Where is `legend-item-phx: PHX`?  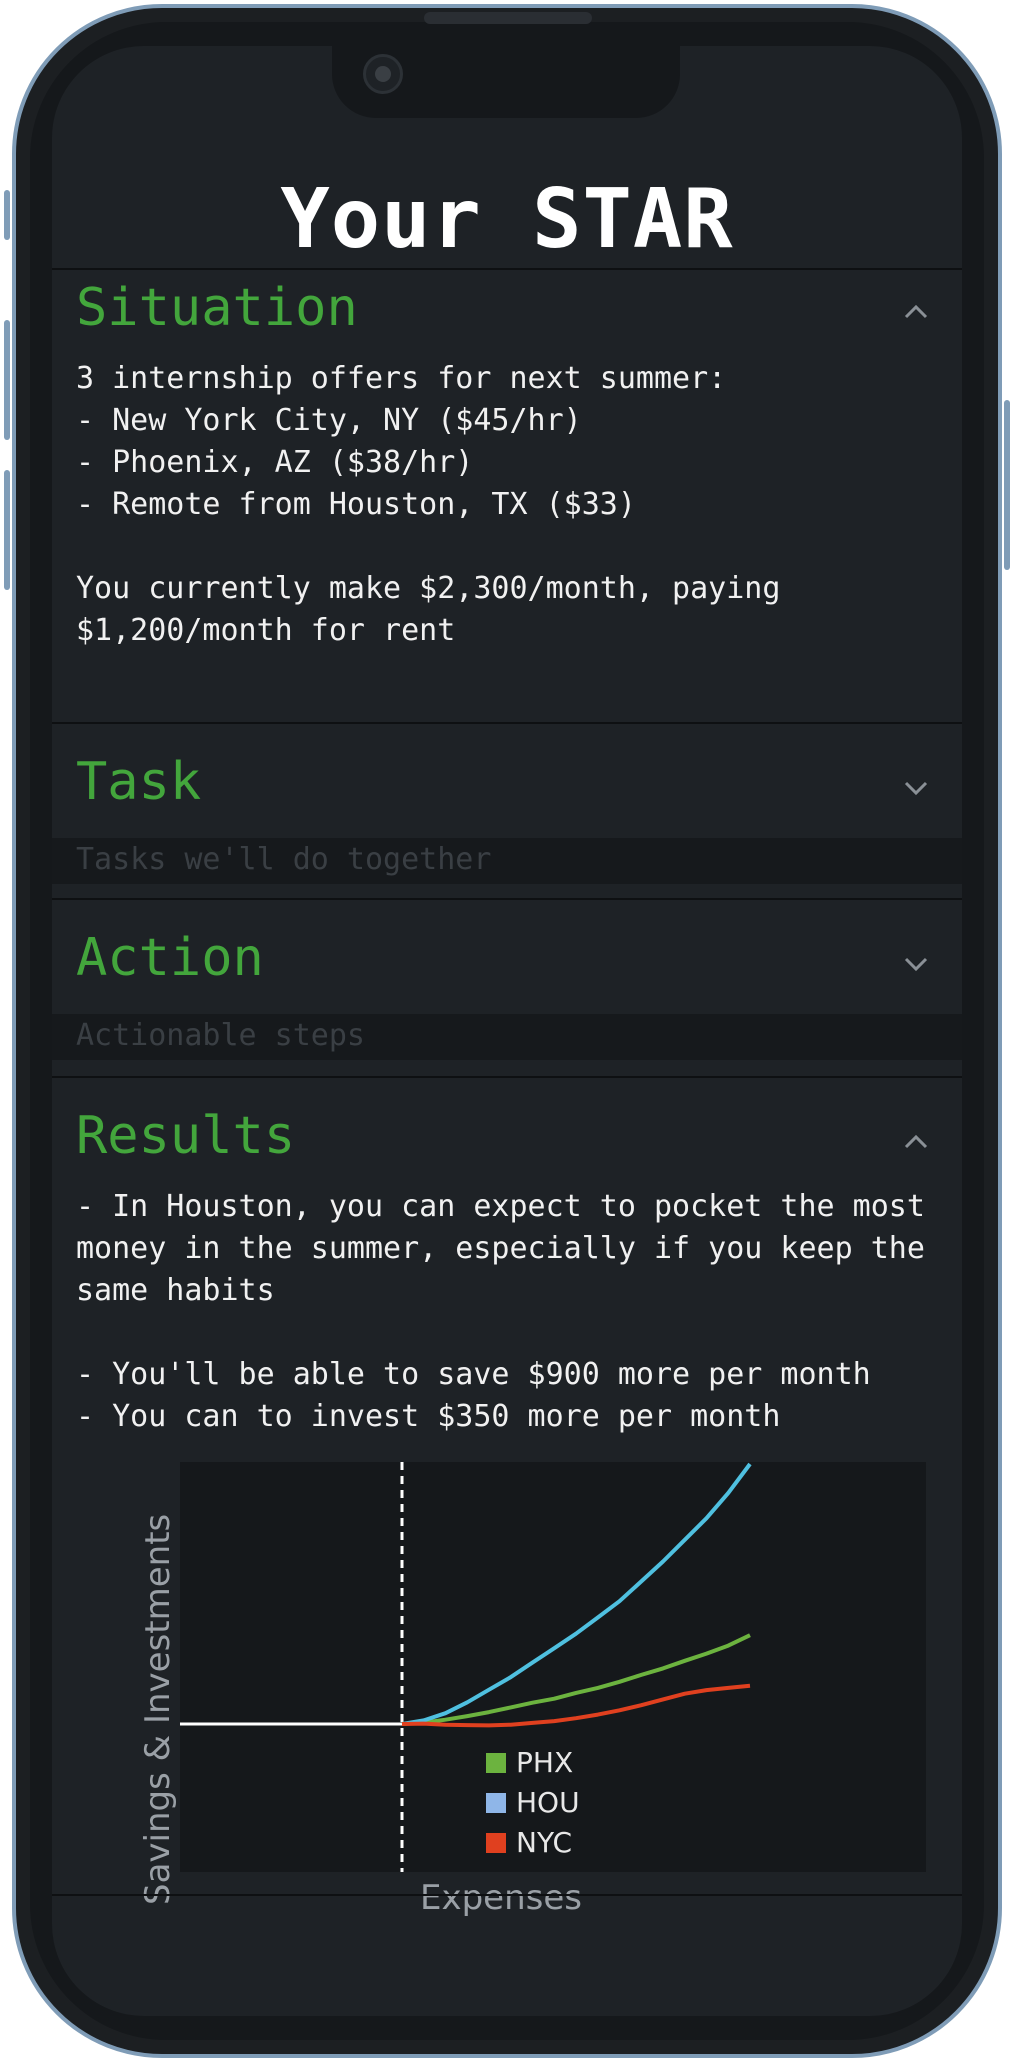 legend-item-phx: PHX is located at coordinates (529, 1762).